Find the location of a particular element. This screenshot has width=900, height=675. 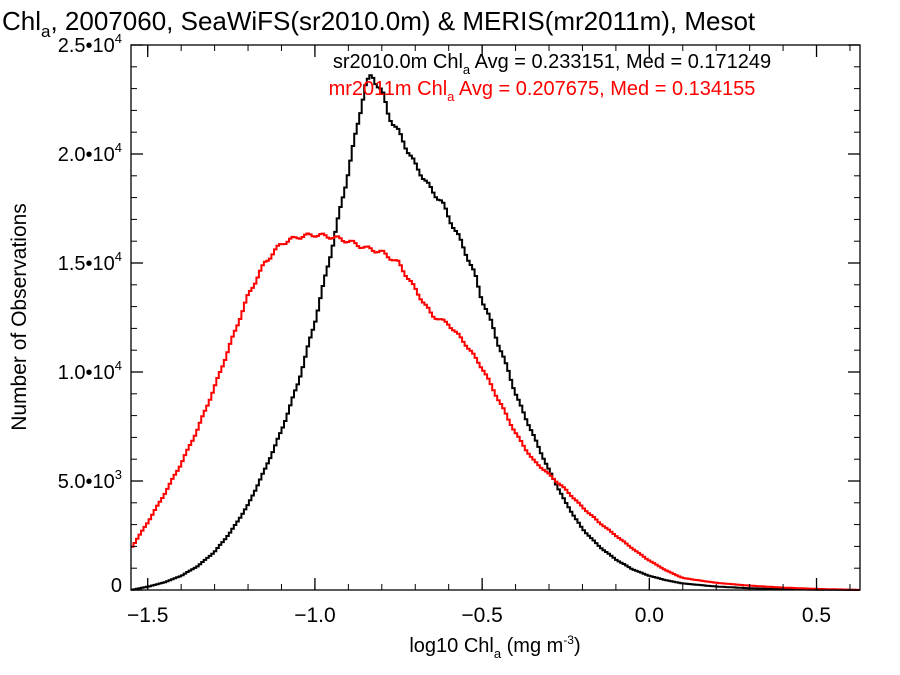

y-tick-label: 1.5•104 is located at coordinates (90, 262).